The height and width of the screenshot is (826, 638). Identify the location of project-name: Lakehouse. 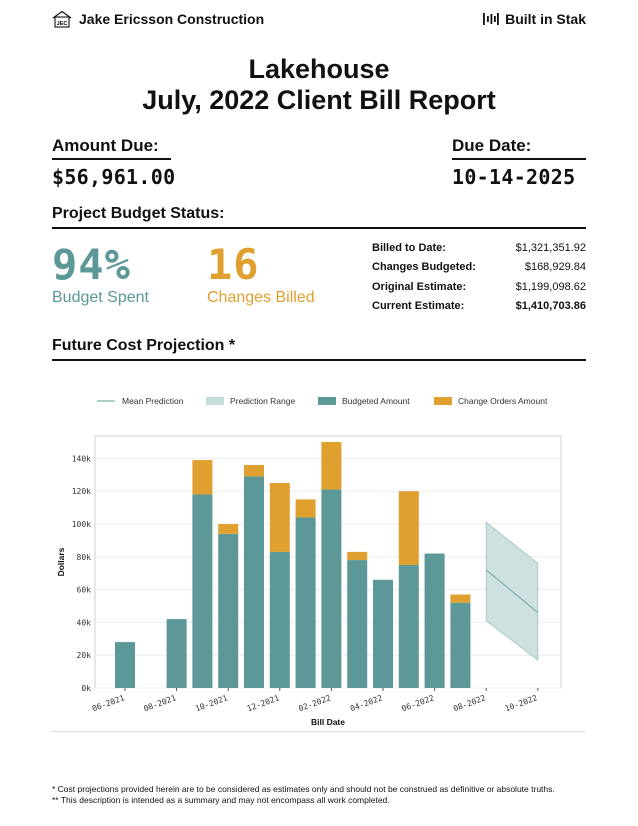
(319, 69).